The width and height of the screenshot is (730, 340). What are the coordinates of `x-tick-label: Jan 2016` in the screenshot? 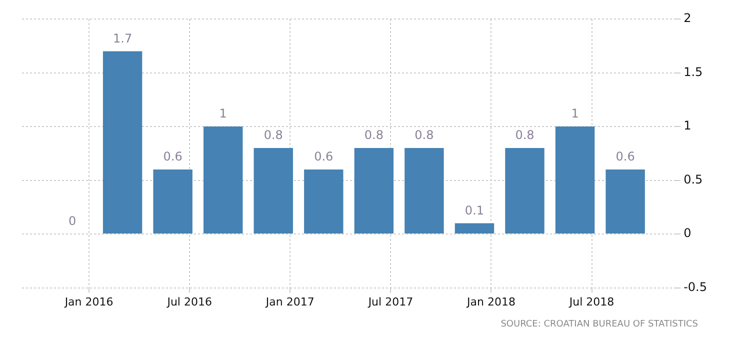 It's located at (89, 301).